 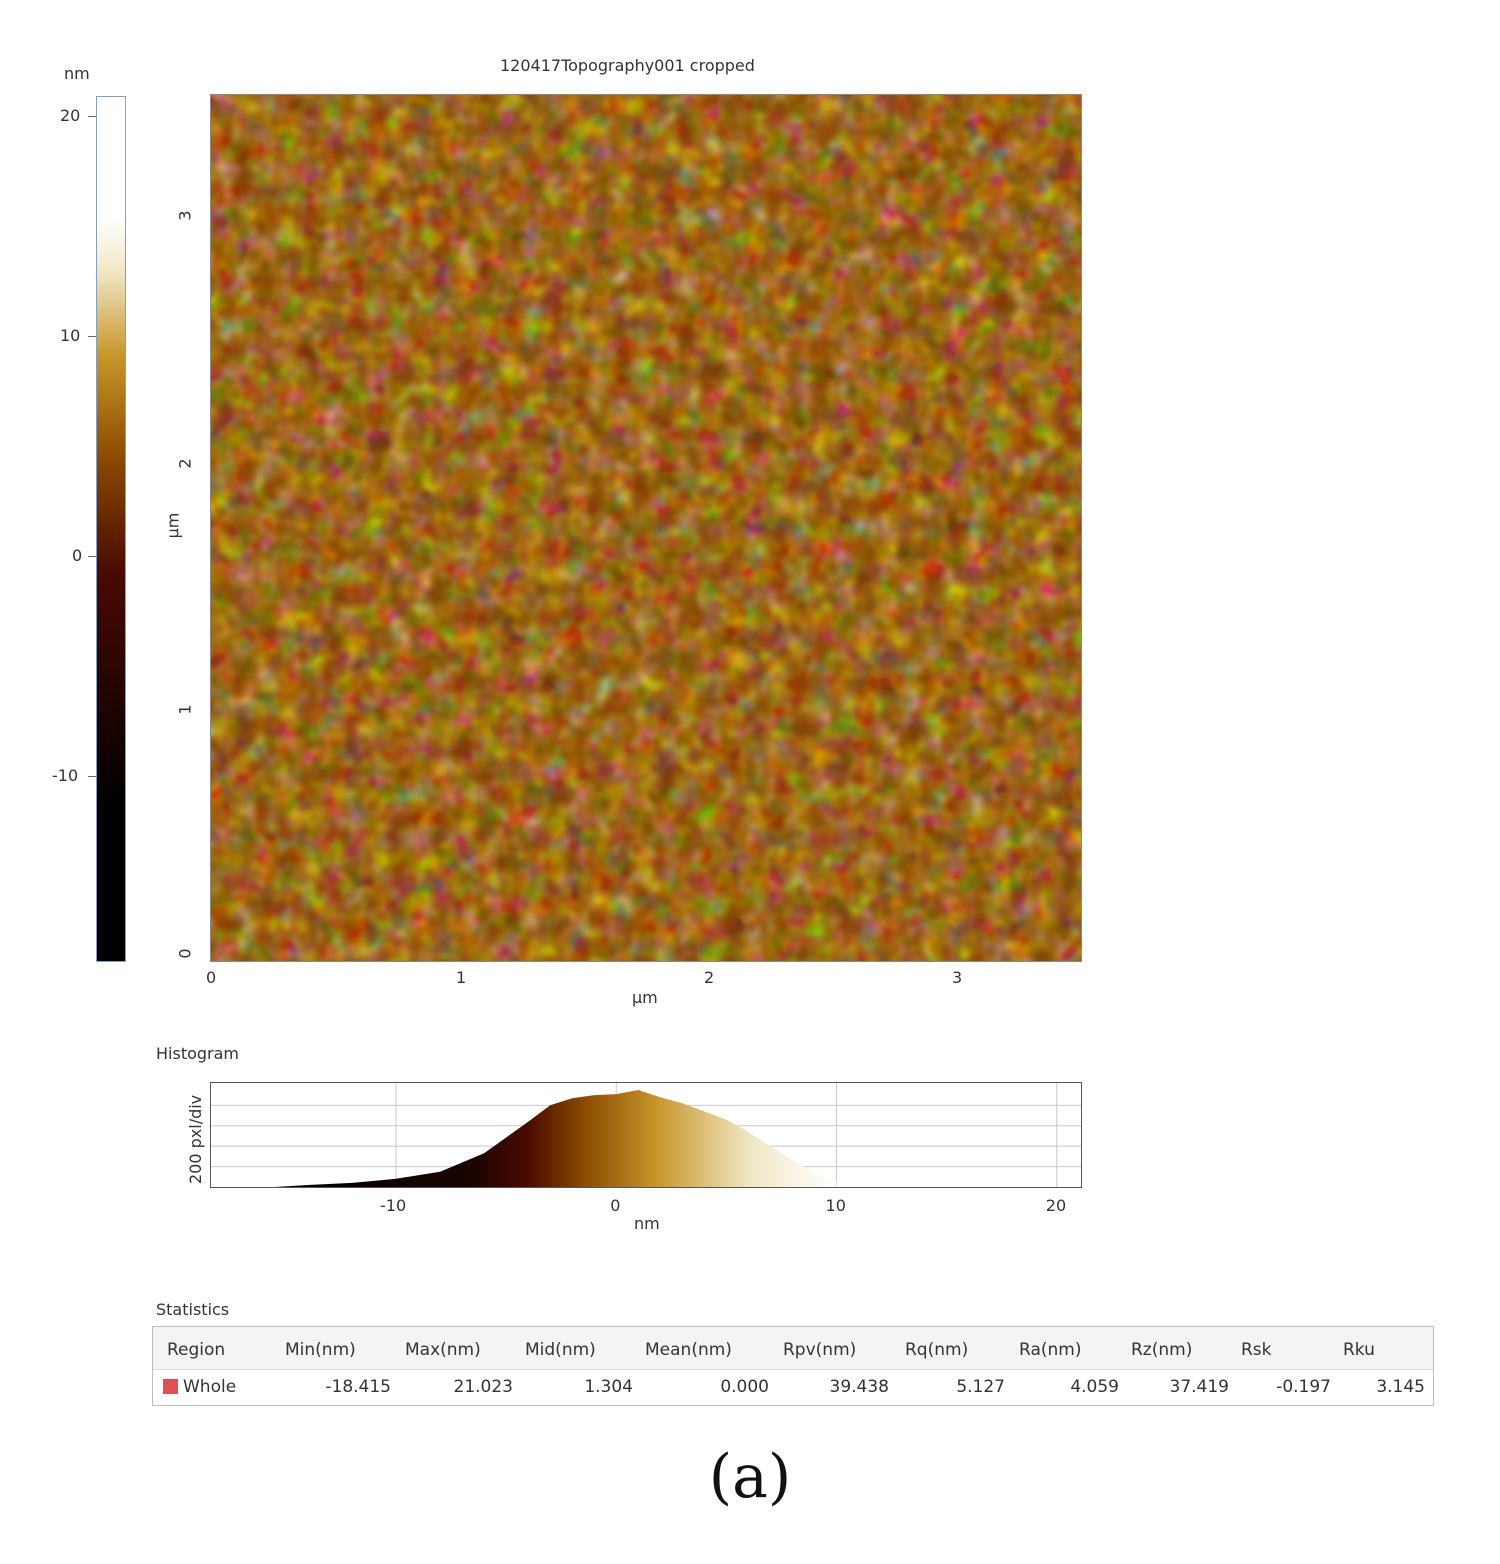 I want to click on histogram-x-tick: -10, so click(x=393, y=1205).